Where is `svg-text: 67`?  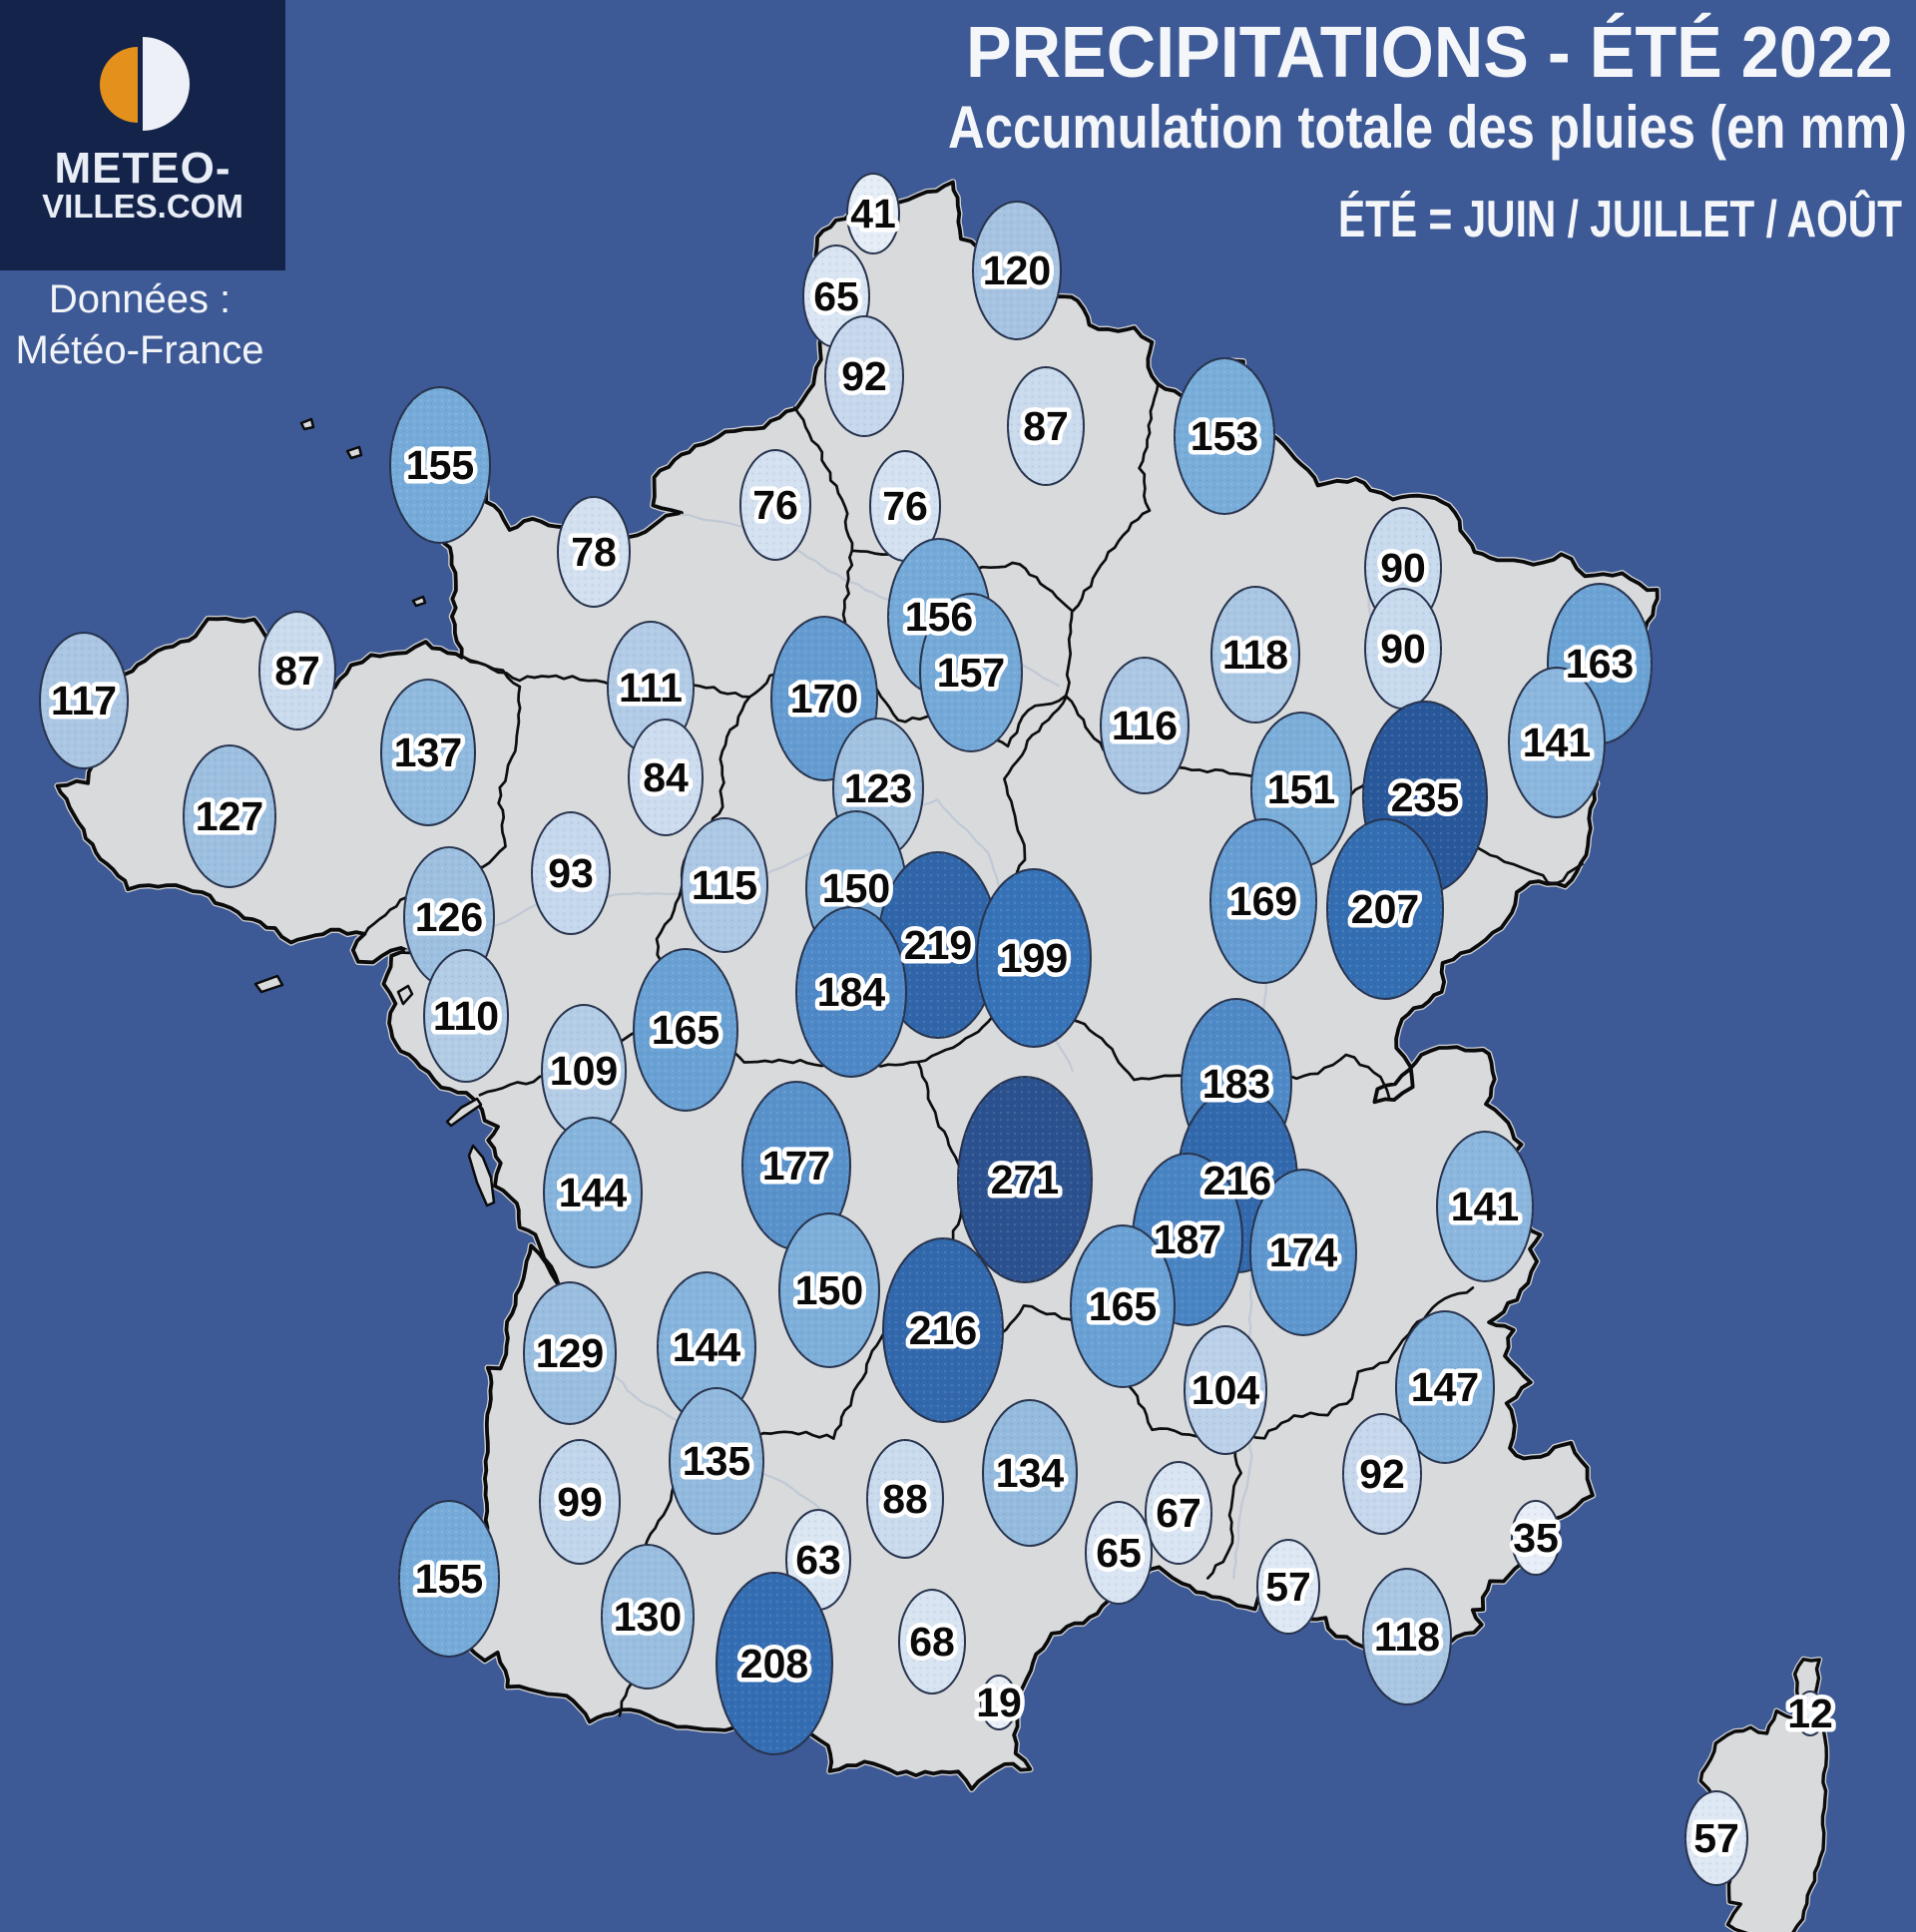 svg-text: 67 is located at coordinates (1178, 1513).